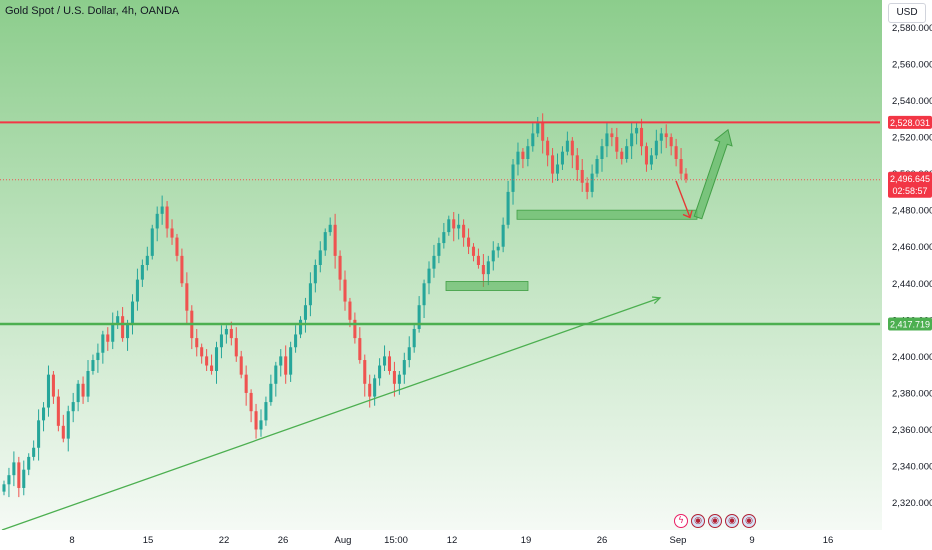 The image size is (932, 550). Describe the element at coordinates (602, 540) in the screenshot. I see `time-tick-label: 26` at that location.